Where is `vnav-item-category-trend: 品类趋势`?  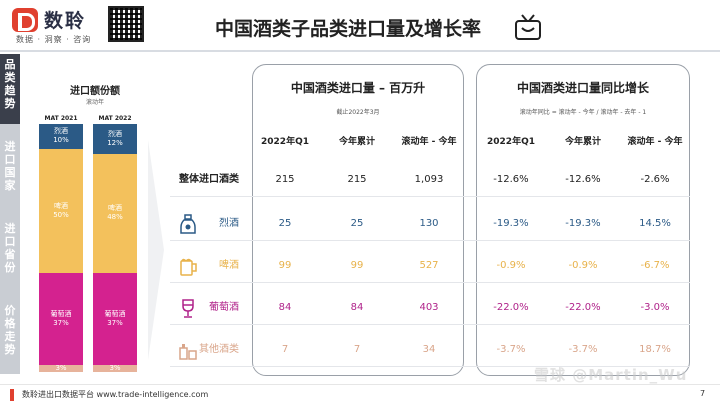
vnav-item-category-trend: 品类趋势 is located at coordinates (10, 89).